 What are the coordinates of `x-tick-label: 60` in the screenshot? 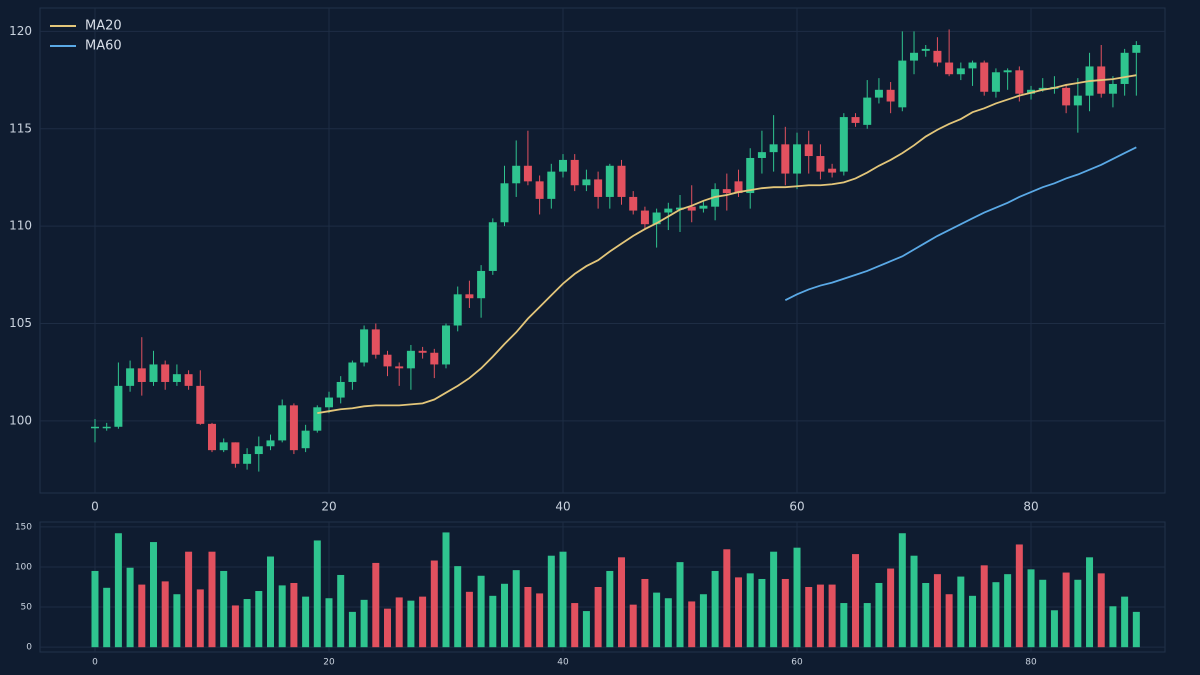 It's located at (796, 507).